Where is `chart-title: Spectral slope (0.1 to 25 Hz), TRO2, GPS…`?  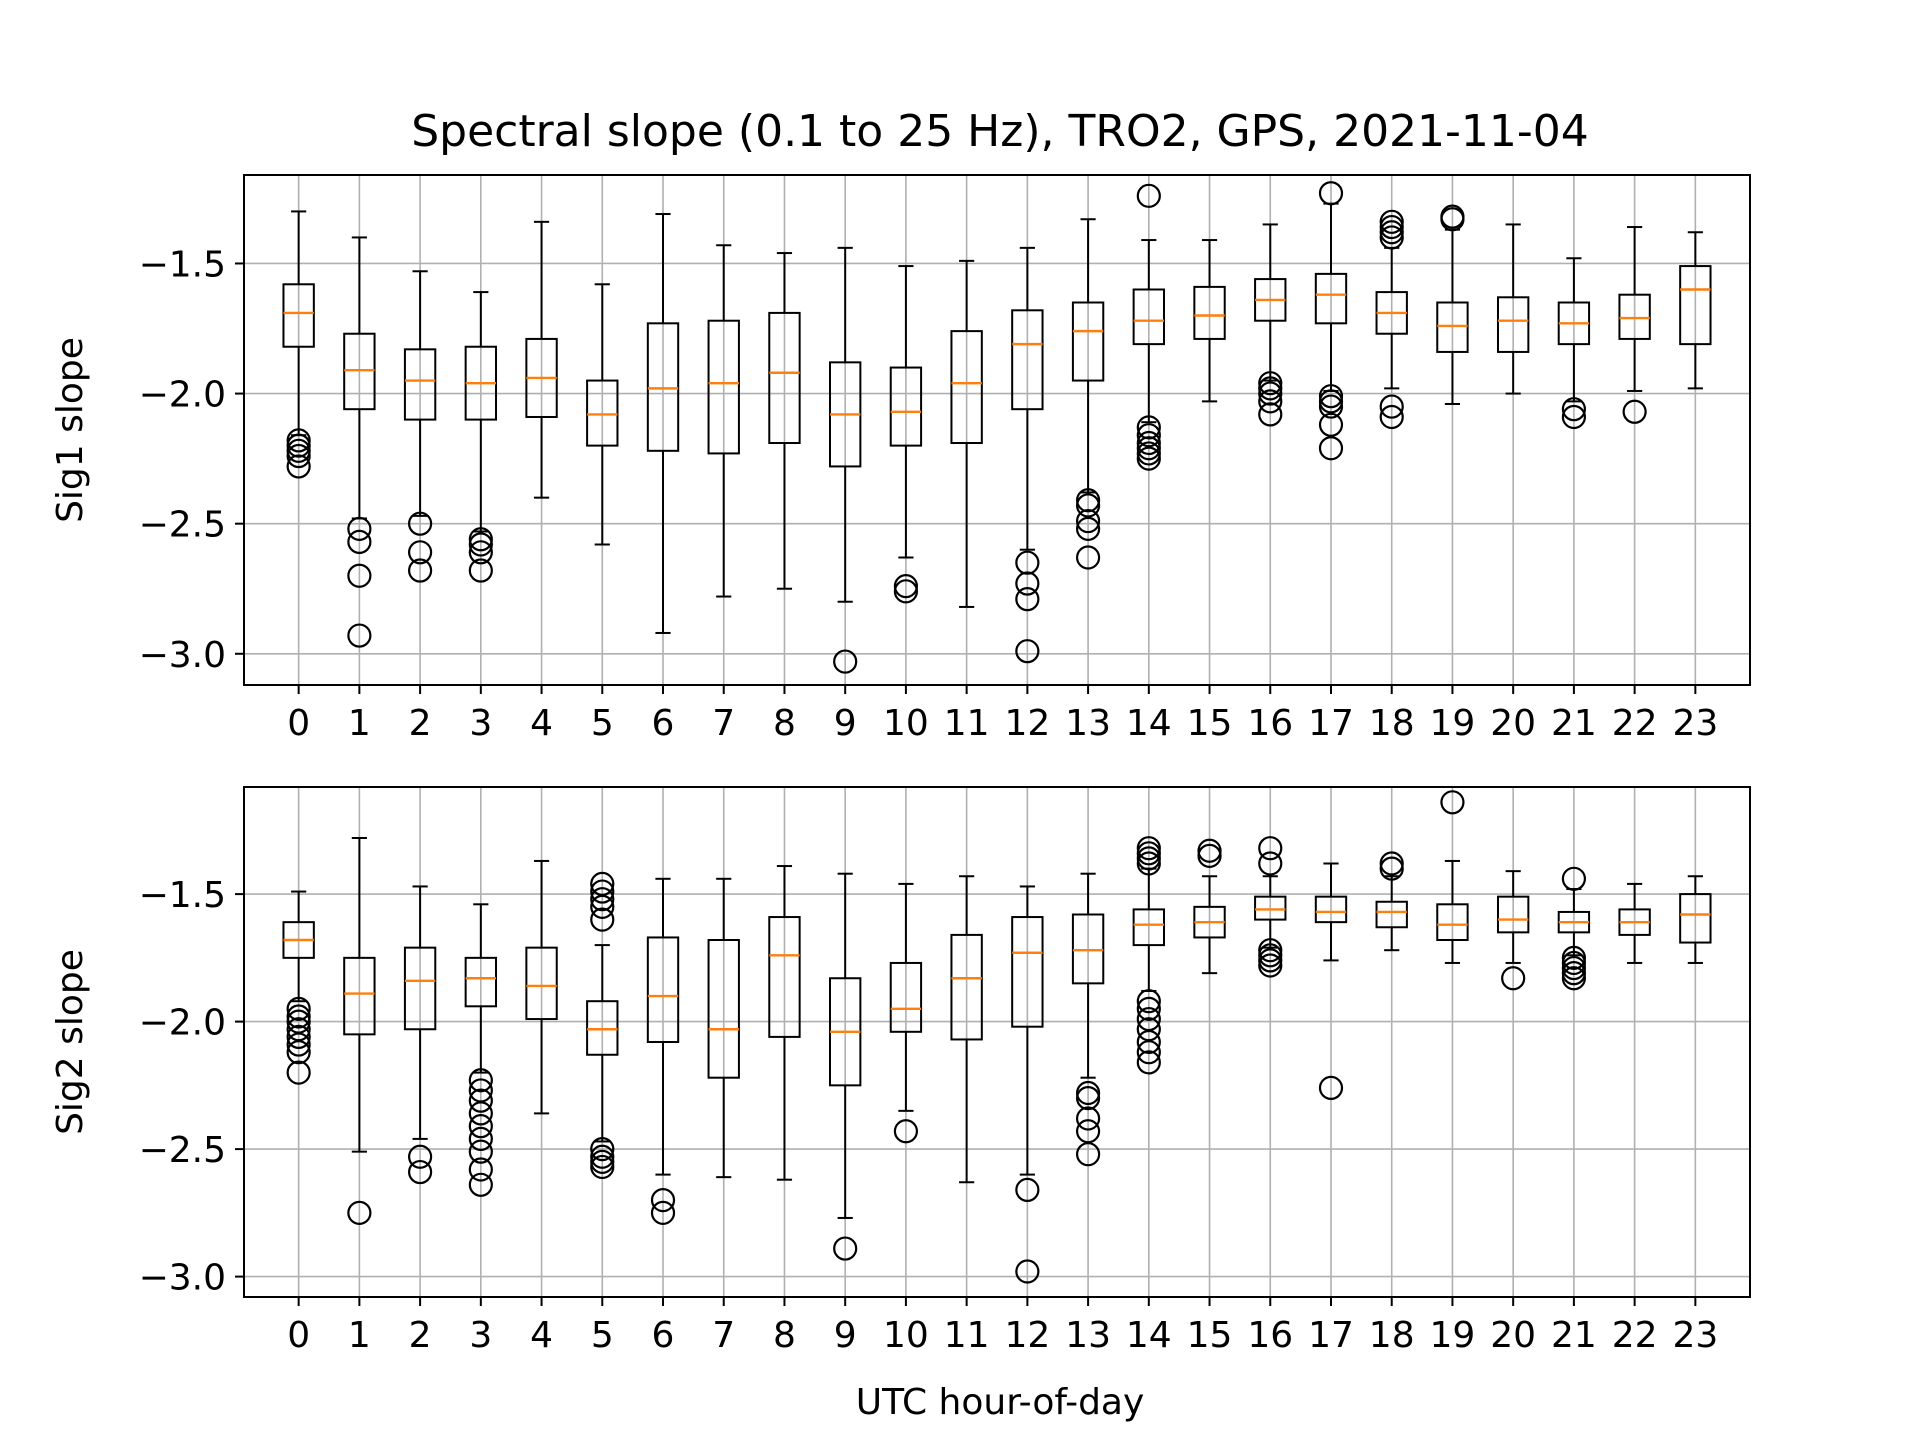
chart-title: Spectral slope (0.1 to 25 Hz), TRO2, GPS… is located at coordinates (1000, 131).